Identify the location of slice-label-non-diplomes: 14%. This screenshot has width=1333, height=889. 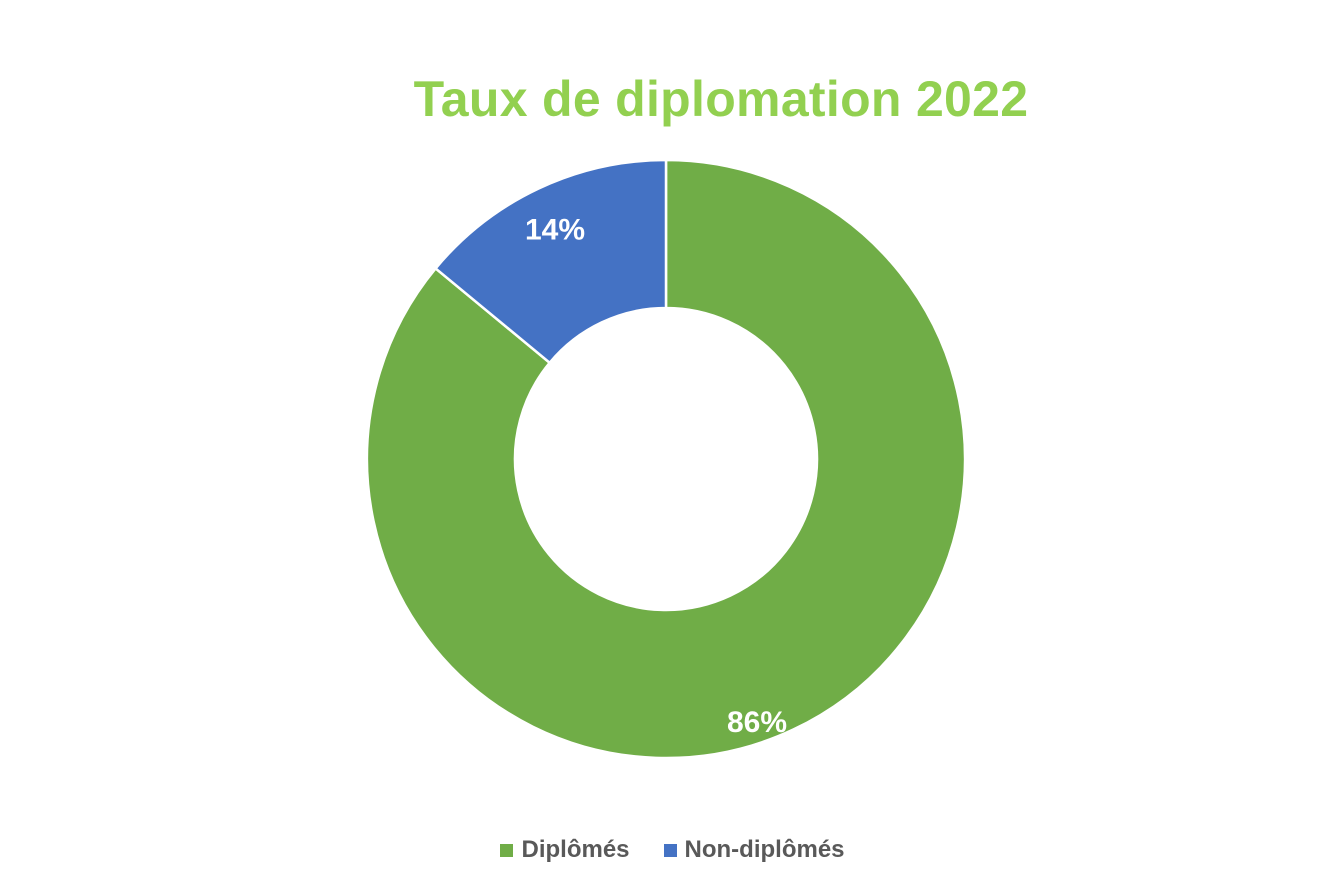
(555, 230).